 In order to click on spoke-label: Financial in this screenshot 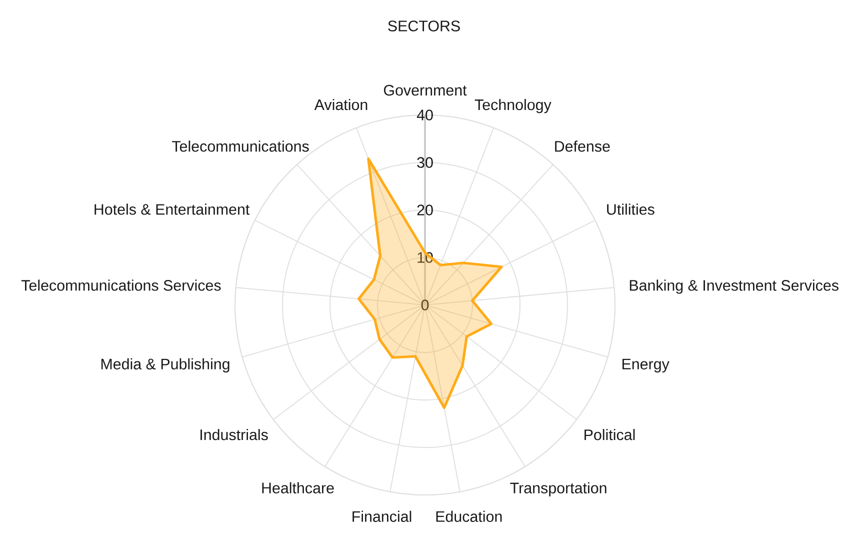, I will do `click(382, 516)`.